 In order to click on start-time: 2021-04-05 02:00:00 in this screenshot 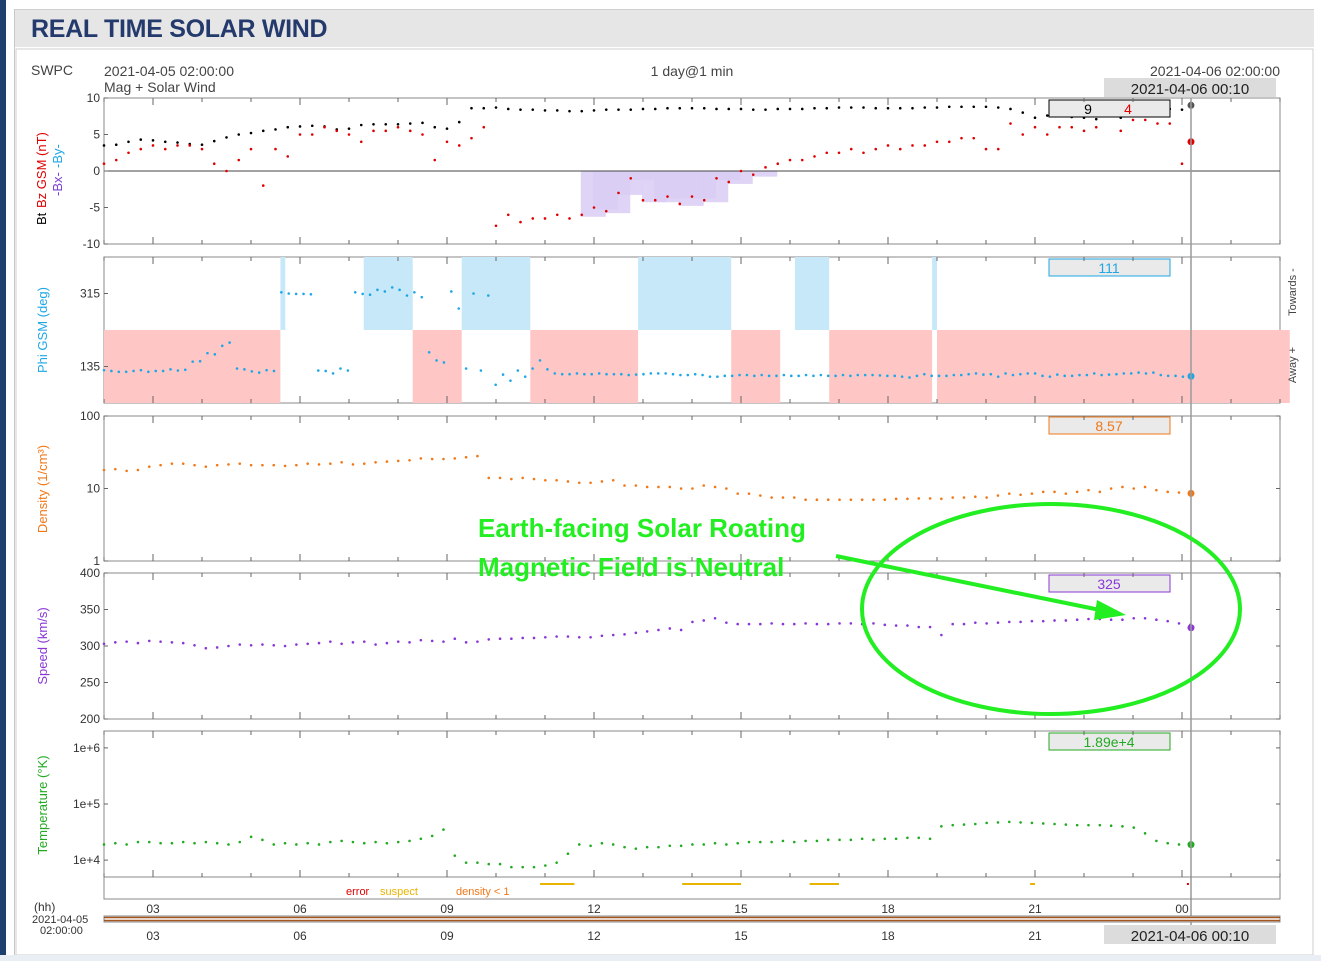, I will do `click(169, 71)`.